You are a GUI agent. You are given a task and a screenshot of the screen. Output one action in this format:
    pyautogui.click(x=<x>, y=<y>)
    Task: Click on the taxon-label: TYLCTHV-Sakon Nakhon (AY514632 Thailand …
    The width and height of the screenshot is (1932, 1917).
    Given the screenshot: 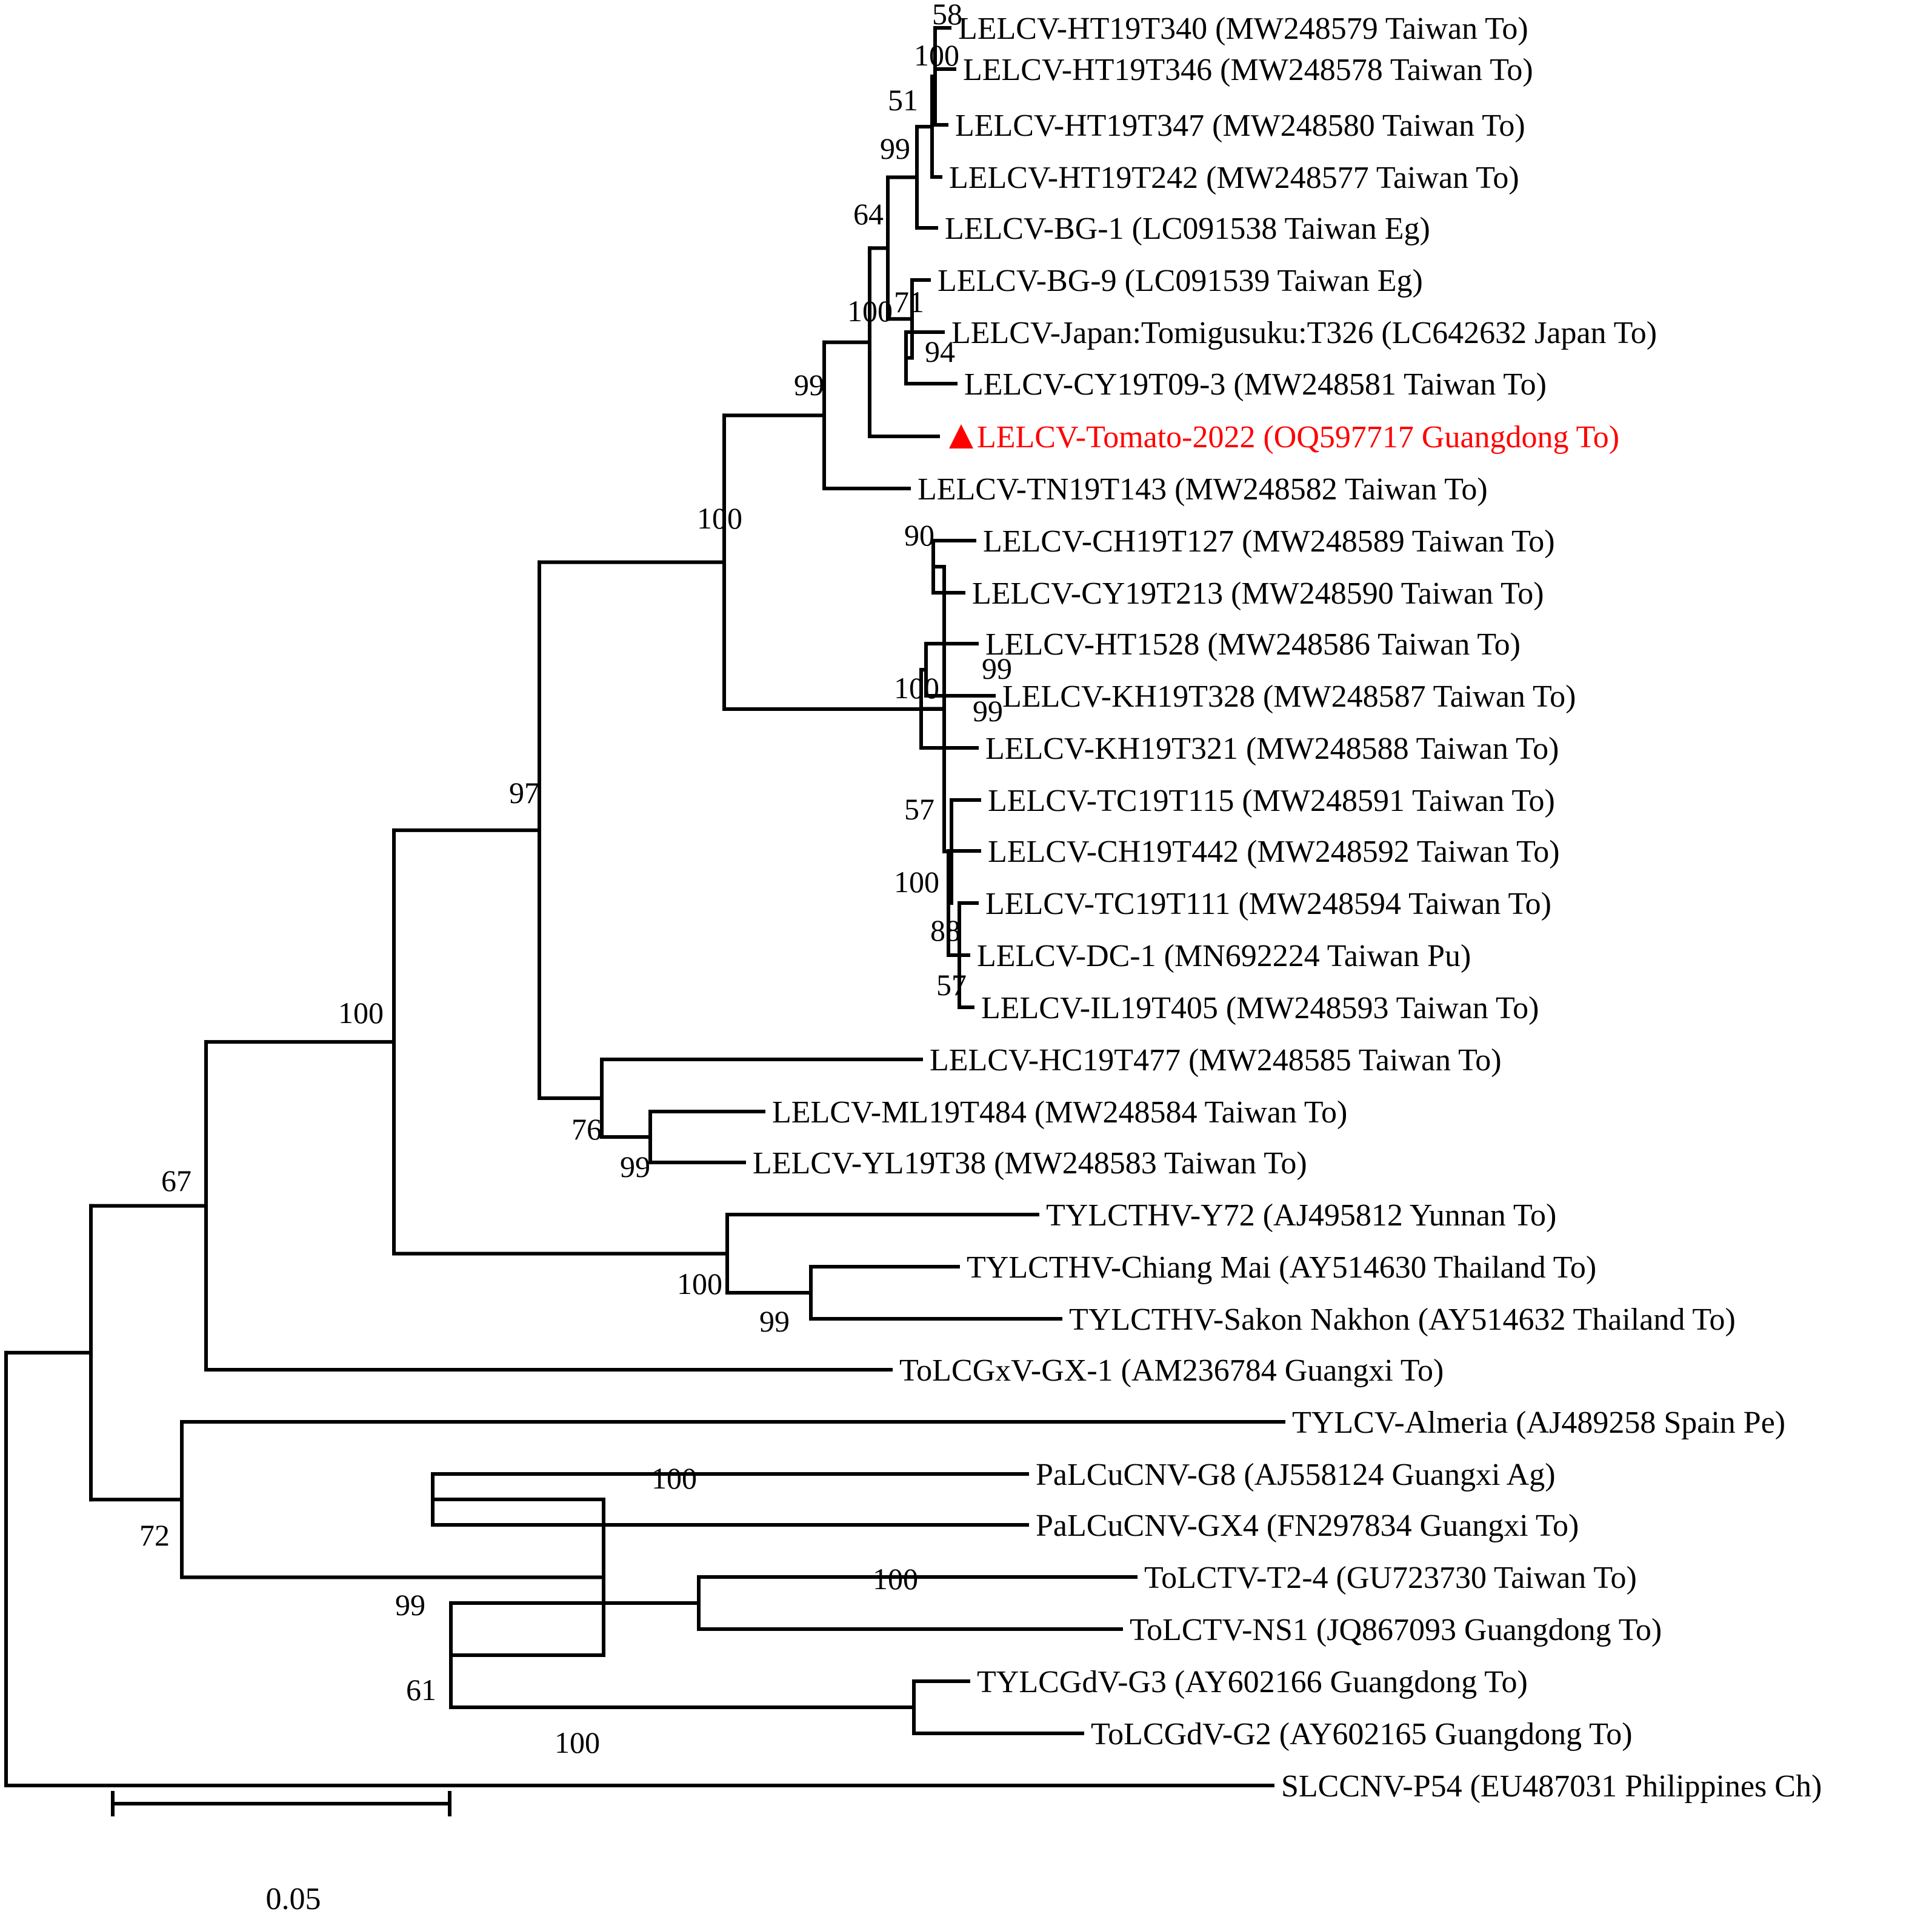 What is the action you would take?
    pyautogui.click(x=1402, y=1319)
    